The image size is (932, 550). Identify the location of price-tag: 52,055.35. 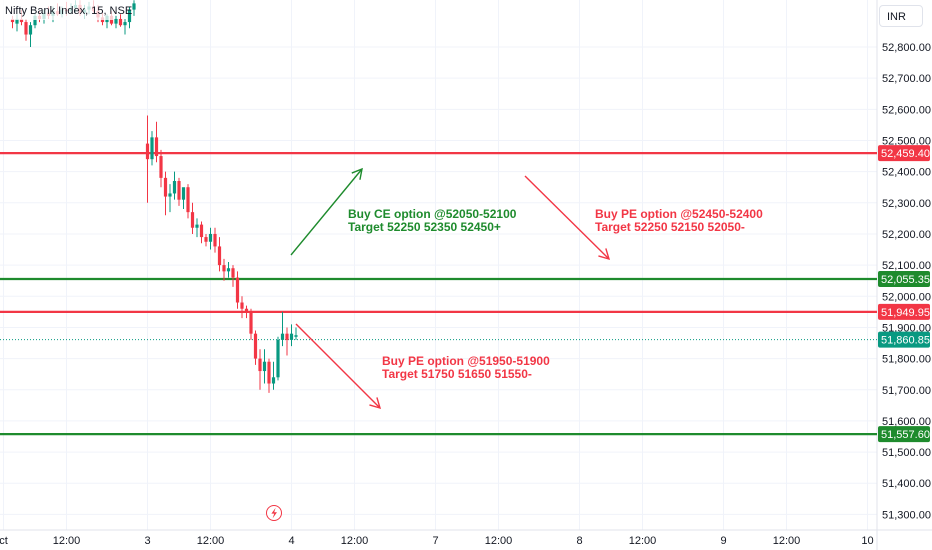
(904, 279).